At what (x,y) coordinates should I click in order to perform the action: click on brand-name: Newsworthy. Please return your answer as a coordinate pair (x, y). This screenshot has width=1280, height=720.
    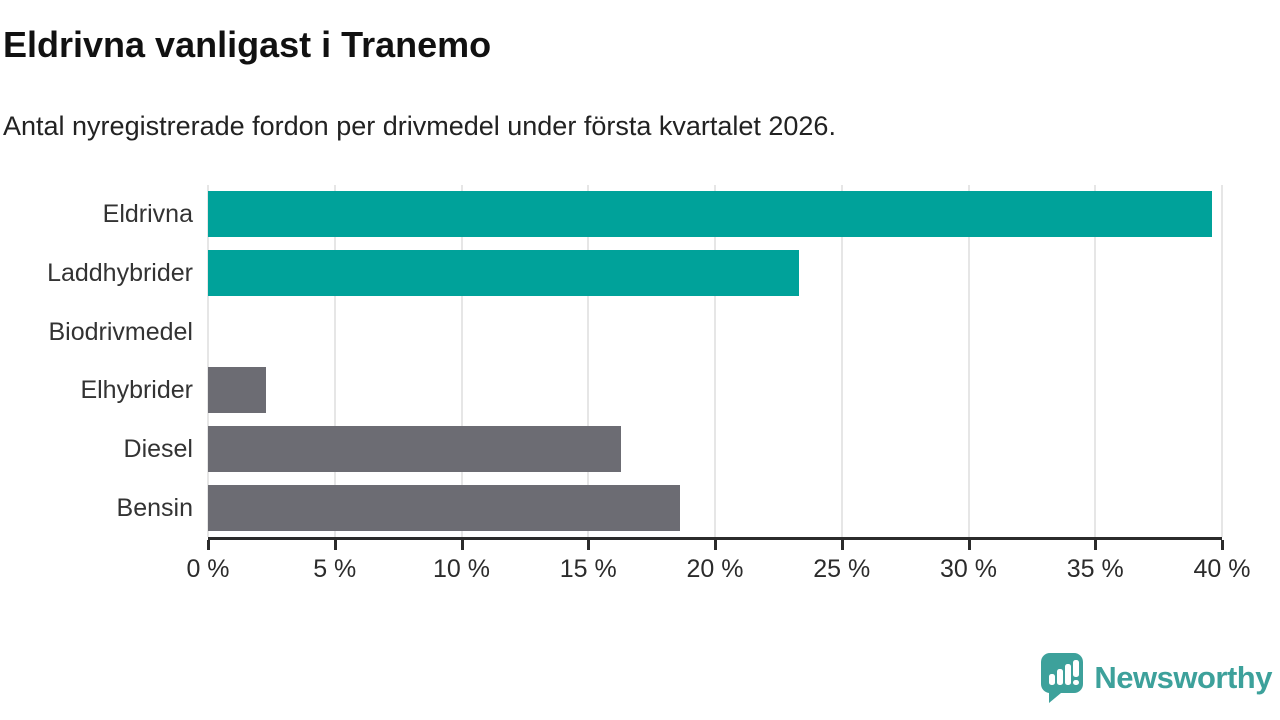
    Looking at the image, I should click on (1183, 677).